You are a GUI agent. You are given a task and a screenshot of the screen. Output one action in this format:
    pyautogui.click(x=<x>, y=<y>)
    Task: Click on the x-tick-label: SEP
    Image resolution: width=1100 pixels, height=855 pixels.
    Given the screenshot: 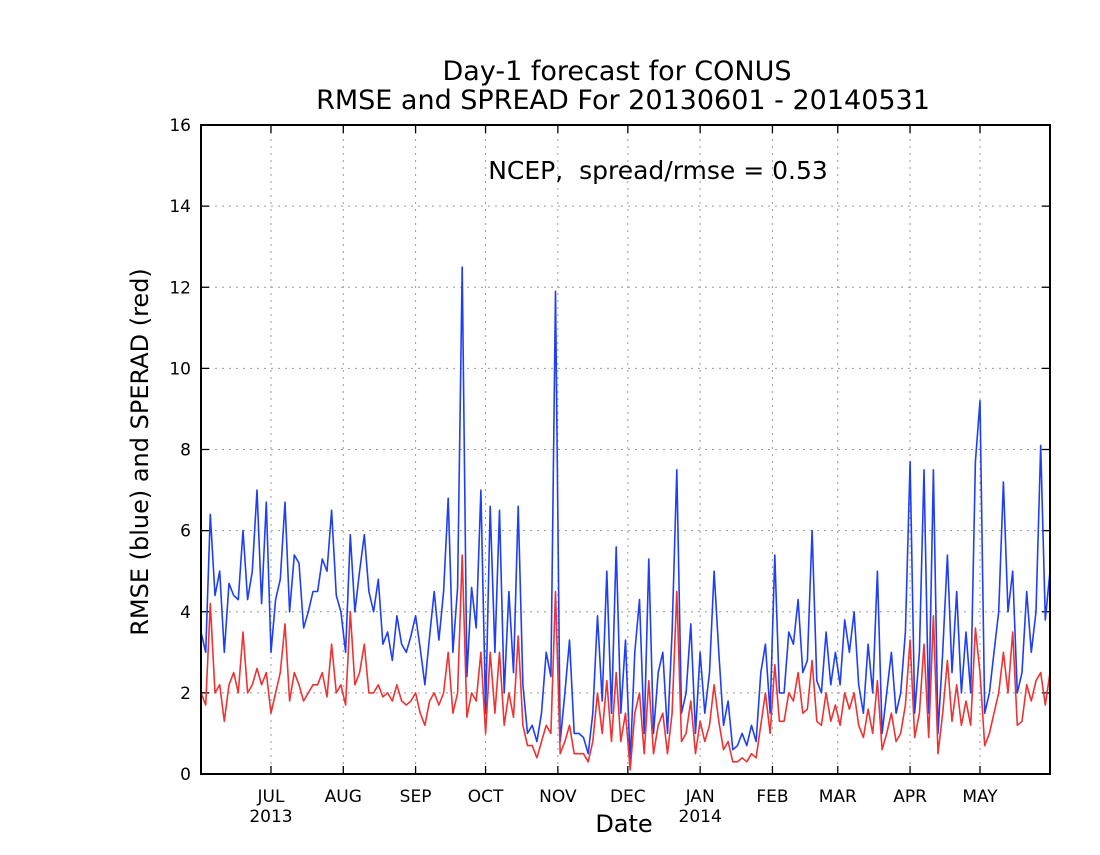 What is the action you would take?
    pyautogui.click(x=416, y=797)
    